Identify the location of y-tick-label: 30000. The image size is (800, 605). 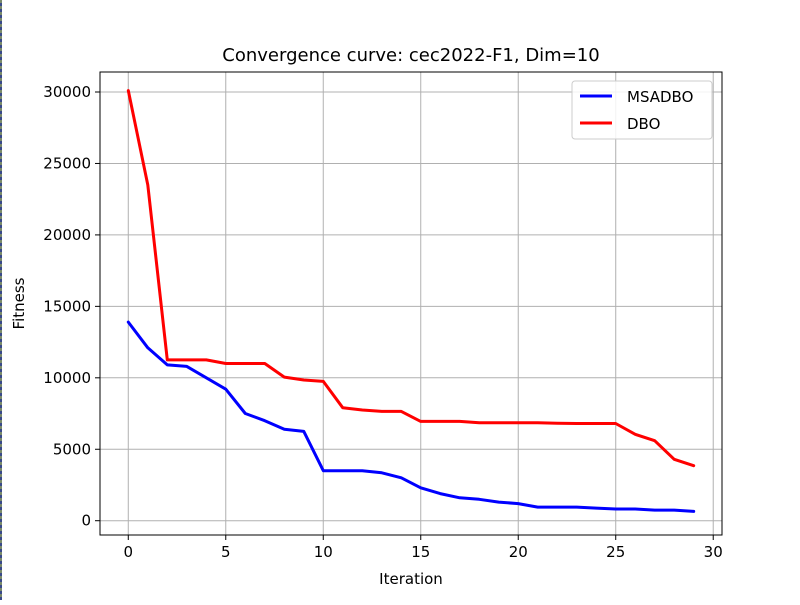
(67, 92).